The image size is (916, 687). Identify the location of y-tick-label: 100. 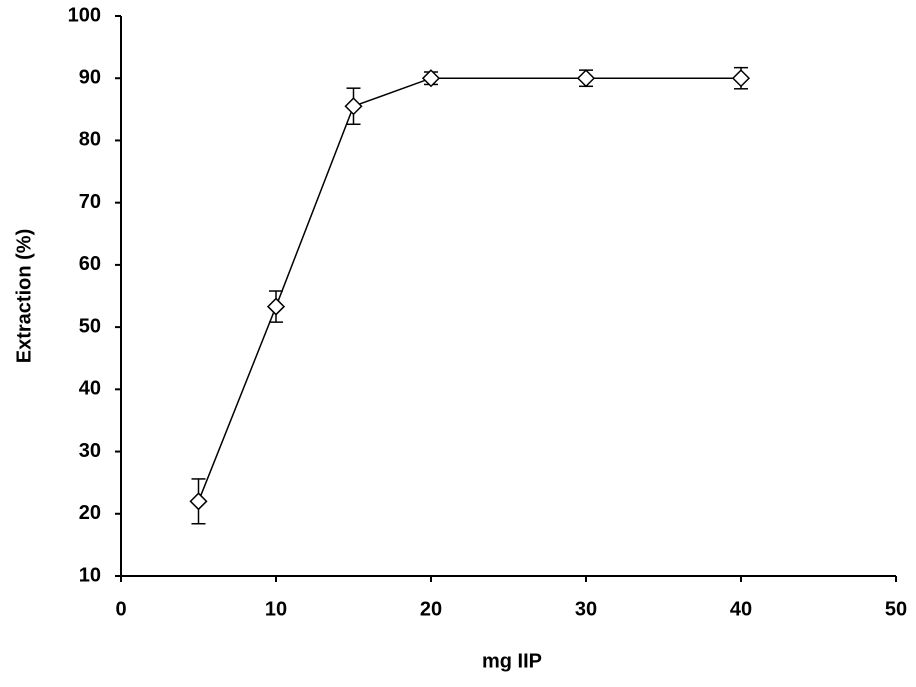
(84, 15).